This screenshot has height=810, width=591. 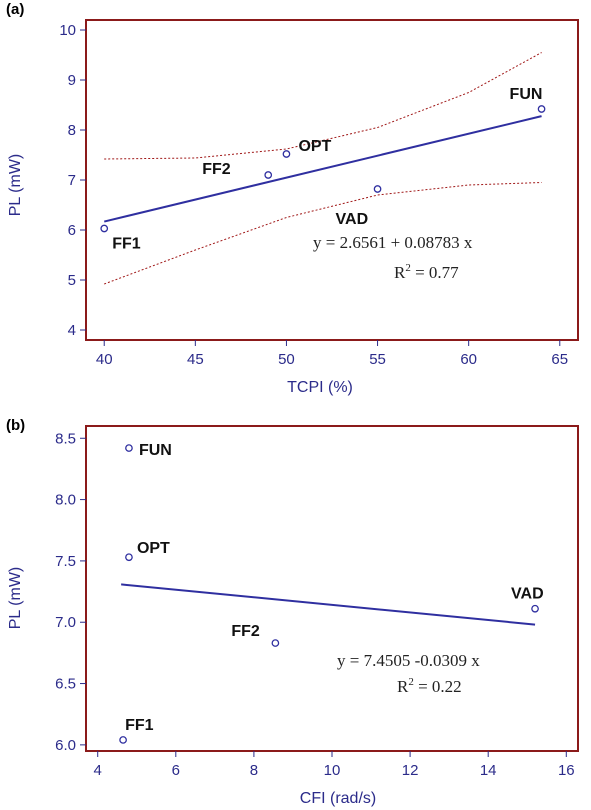 I want to click on x-tick-label: 8, so click(x=254, y=770).